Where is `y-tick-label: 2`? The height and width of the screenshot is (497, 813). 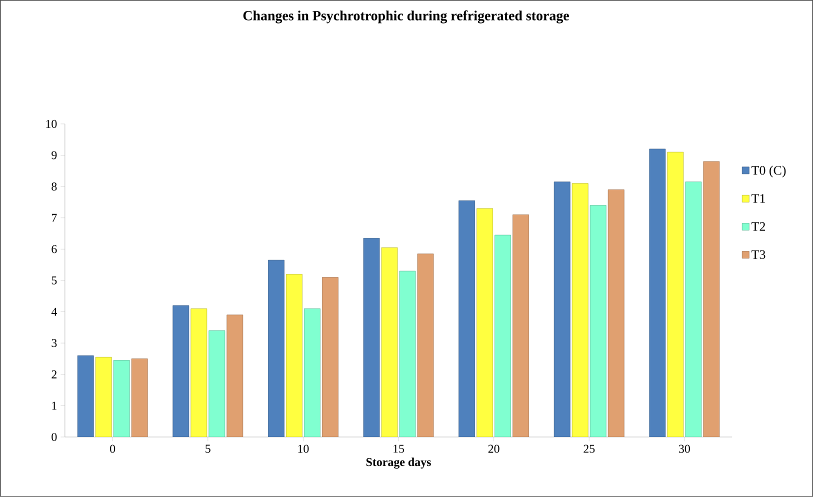 y-tick-label: 2 is located at coordinates (54, 374).